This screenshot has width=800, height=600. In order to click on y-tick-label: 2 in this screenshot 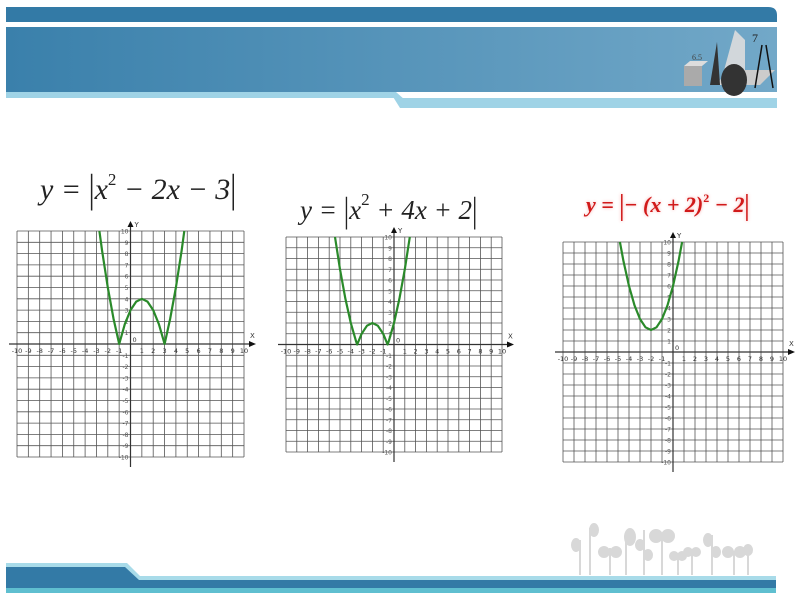, I will do `click(390, 324)`.